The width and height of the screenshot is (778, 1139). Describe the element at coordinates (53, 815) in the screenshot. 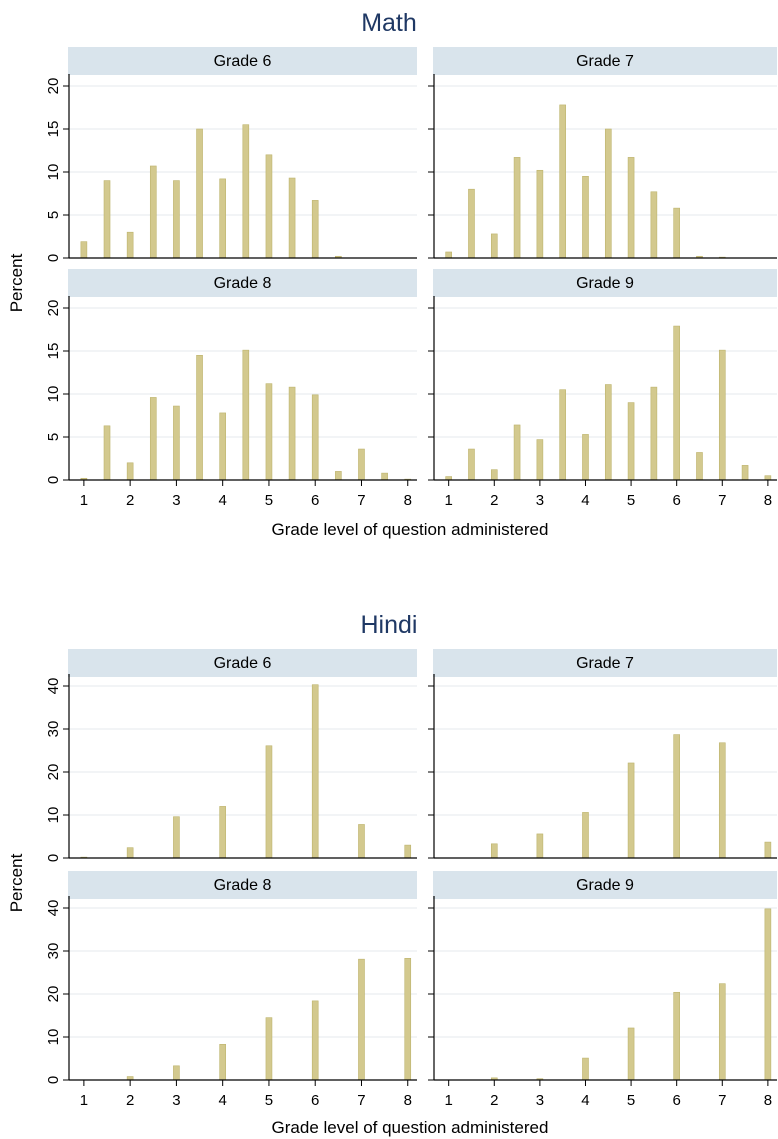

I see `y-tick-label: 10` at that location.